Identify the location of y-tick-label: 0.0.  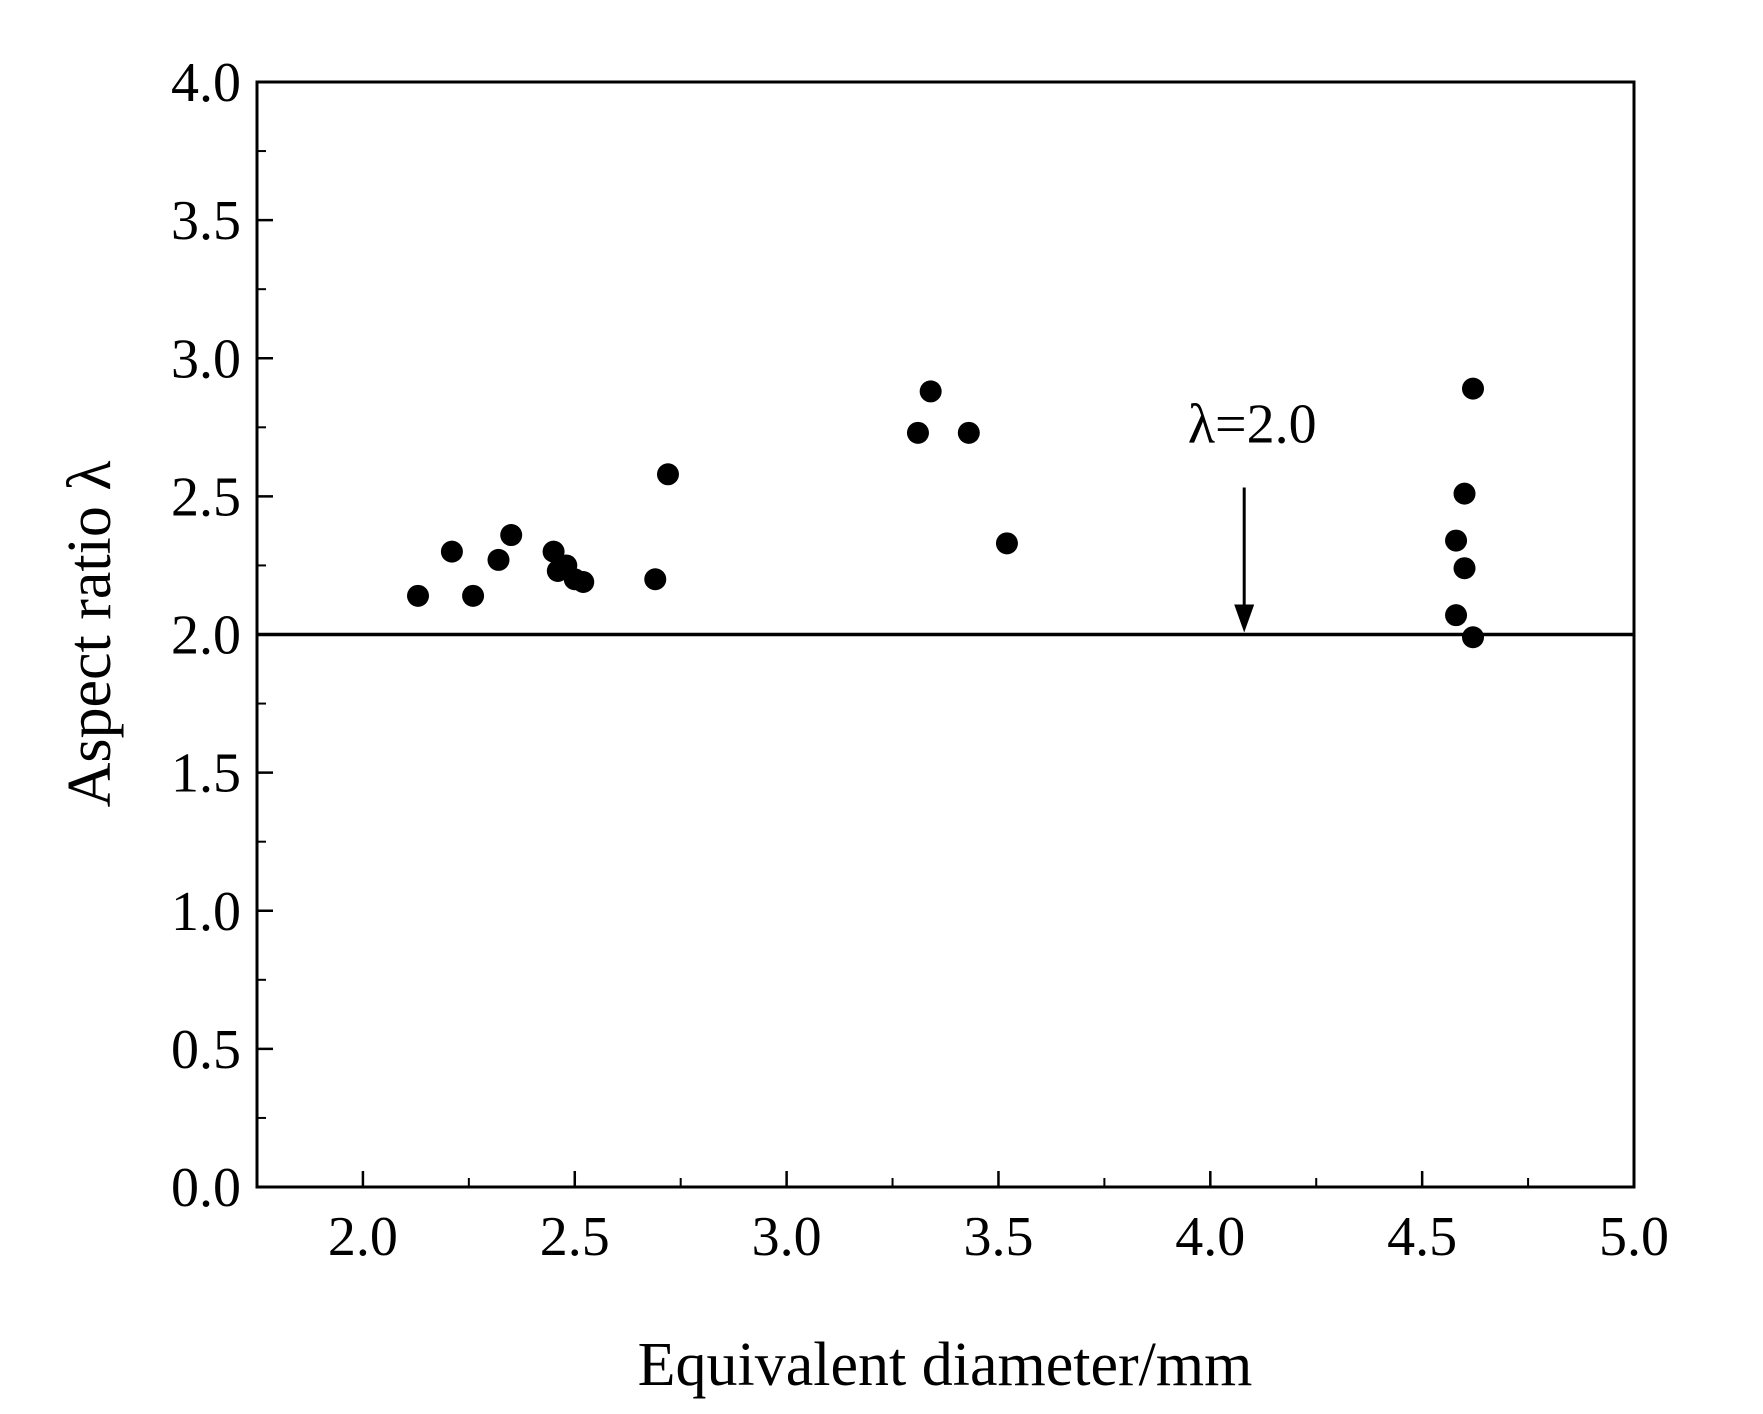
(206, 1188).